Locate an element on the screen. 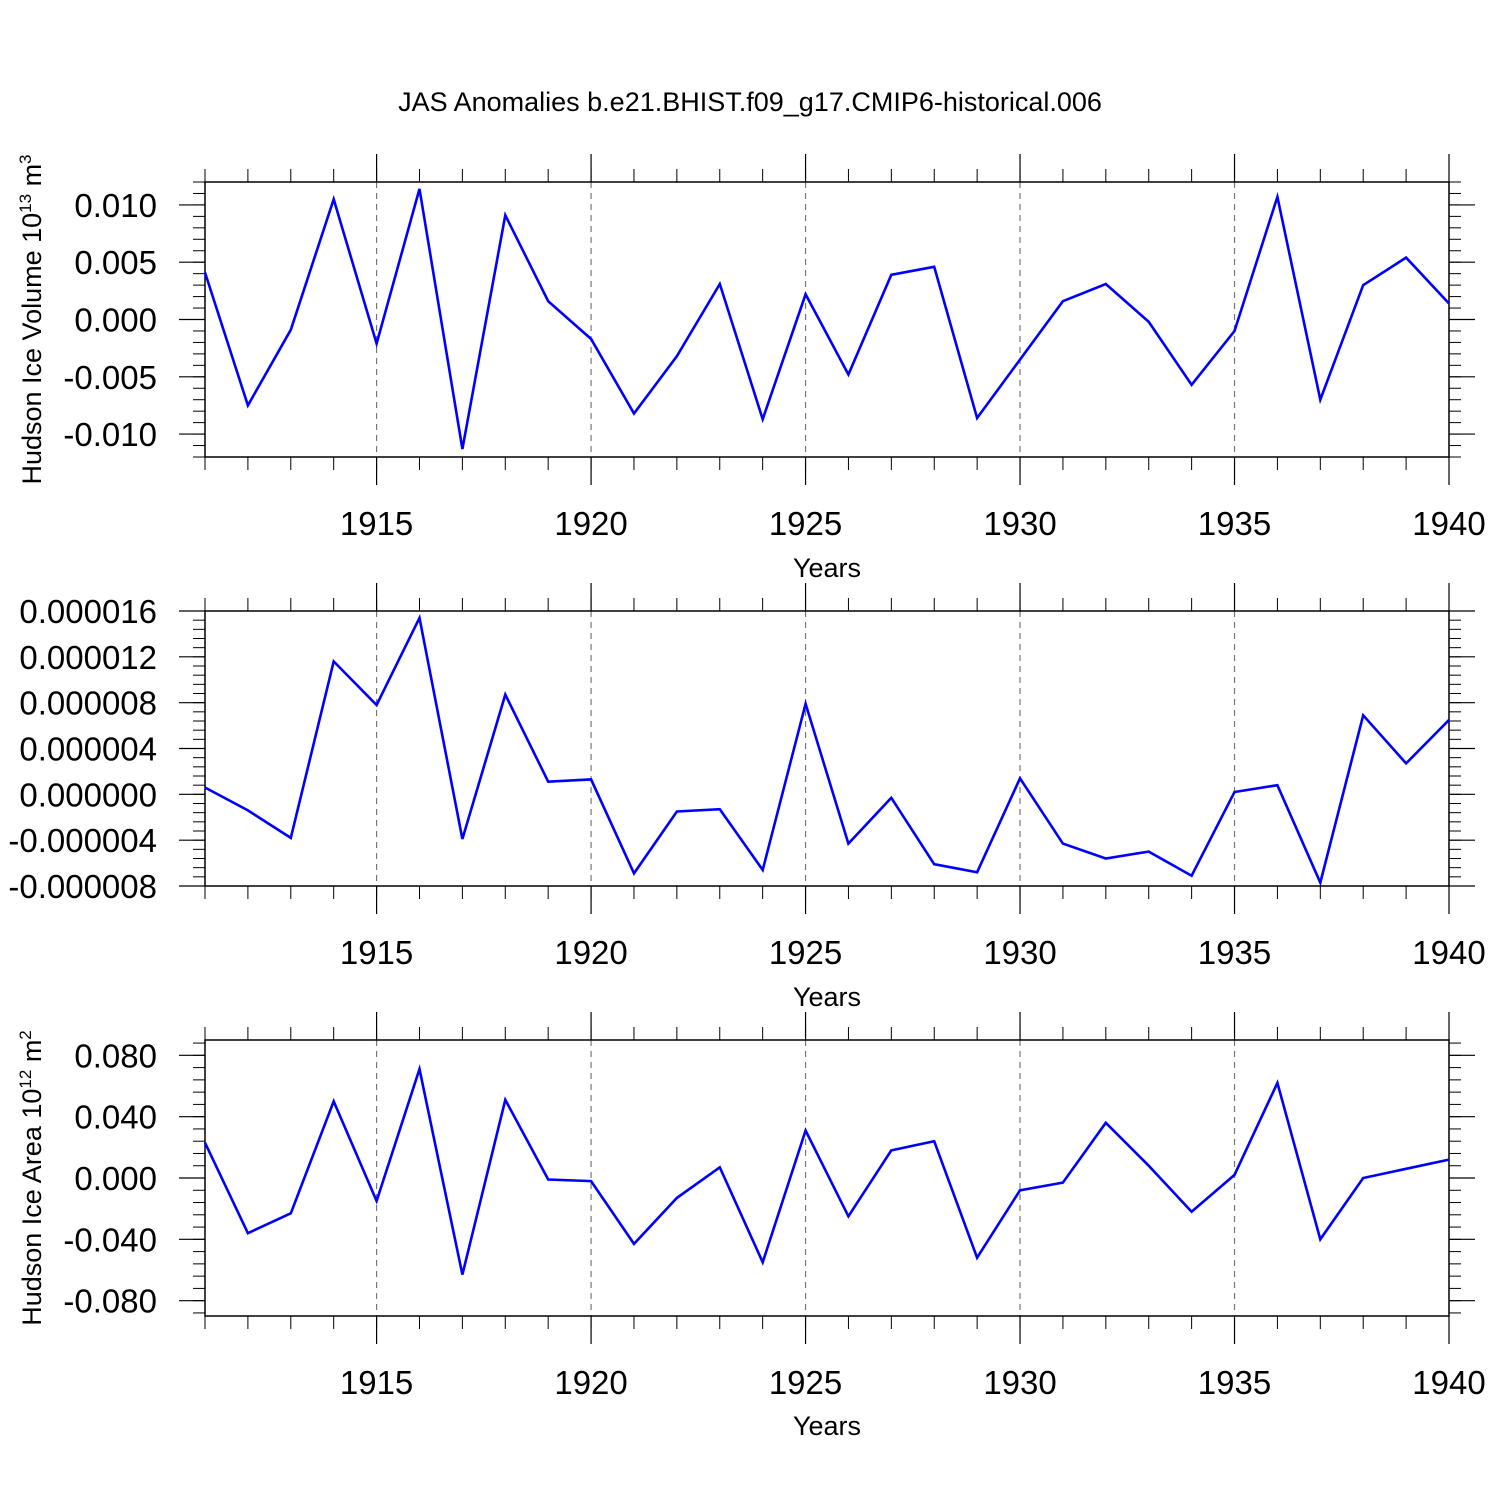  y-tick-label: -0.080 is located at coordinates (110, 1301).